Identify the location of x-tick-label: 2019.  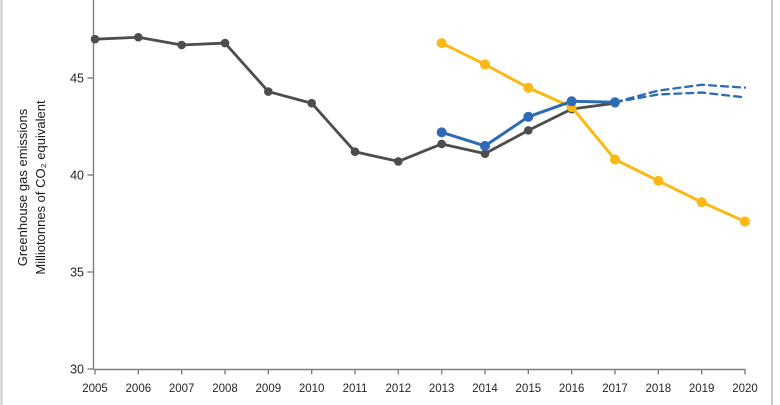
(702, 389).